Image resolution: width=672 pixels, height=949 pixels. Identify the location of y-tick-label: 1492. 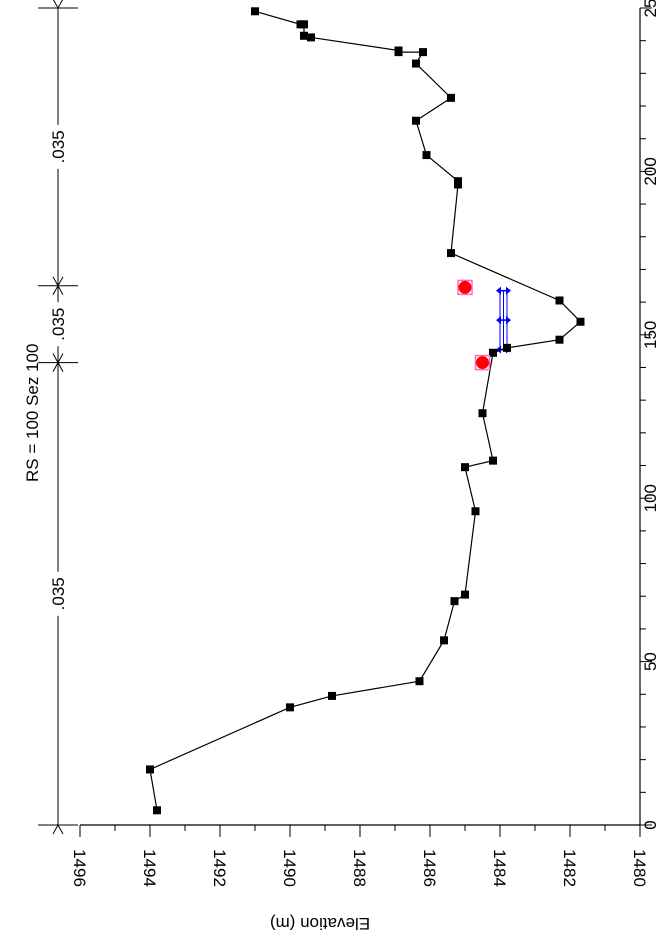
(219, 868).